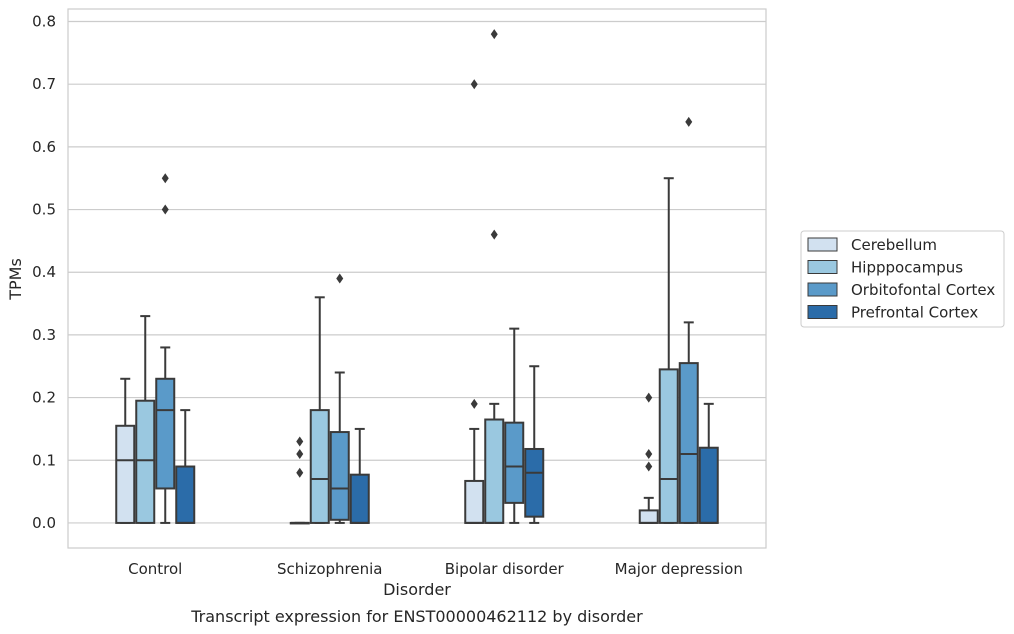 Image resolution: width=1014 pixels, height=634 pixels. I want to click on y-tick-label: 0.0, so click(44, 523).